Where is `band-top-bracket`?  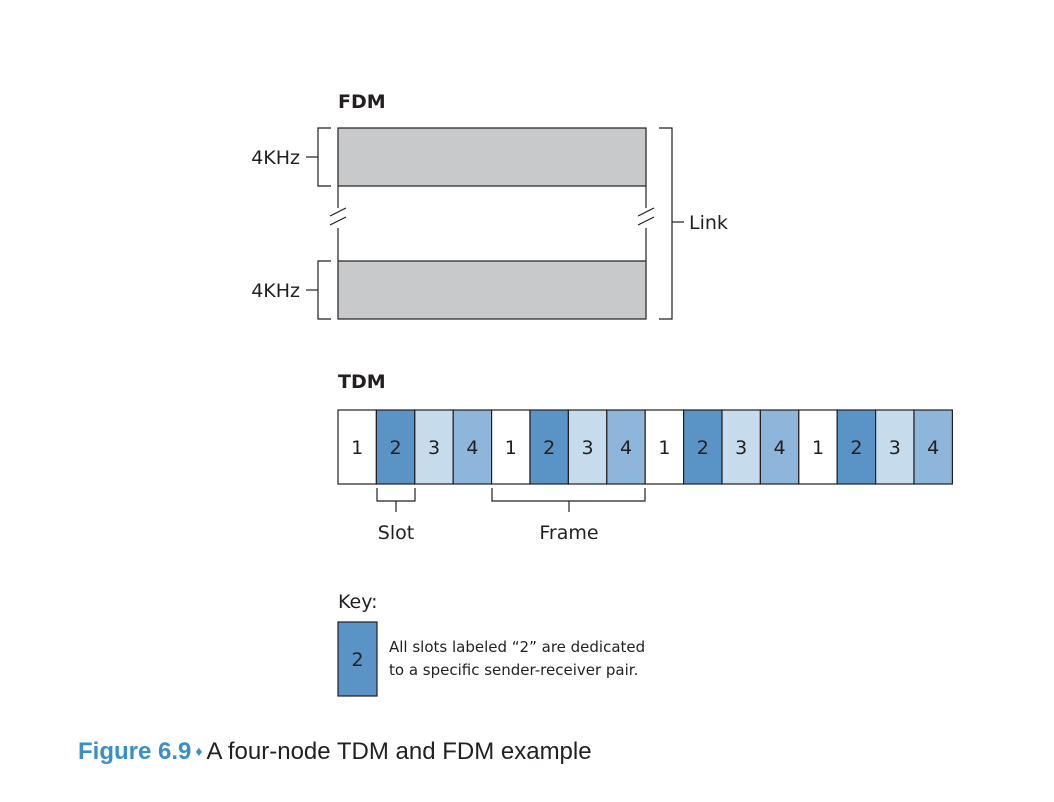 band-top-bracket is located at coordinates (318, 157).